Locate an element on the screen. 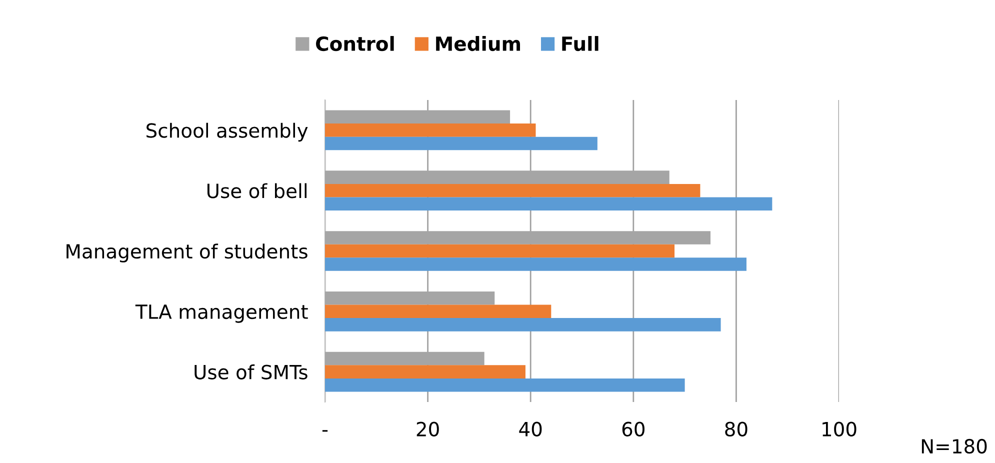 Image resolution: width=995 pixels, height=463 pixels. text: N=180 is located at coordinates (954, 446).